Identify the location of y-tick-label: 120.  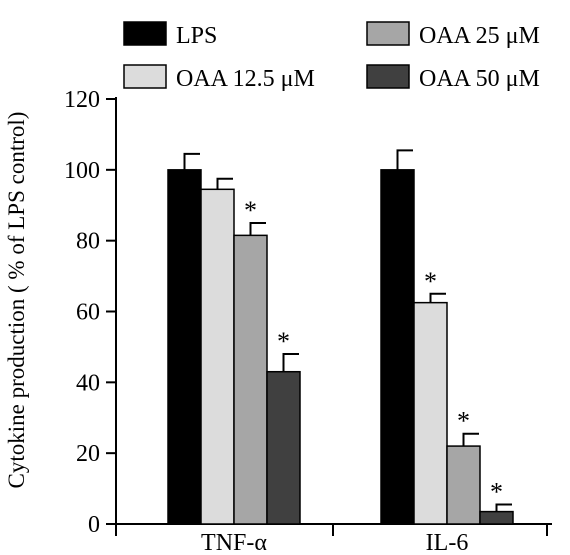
(82, 100).